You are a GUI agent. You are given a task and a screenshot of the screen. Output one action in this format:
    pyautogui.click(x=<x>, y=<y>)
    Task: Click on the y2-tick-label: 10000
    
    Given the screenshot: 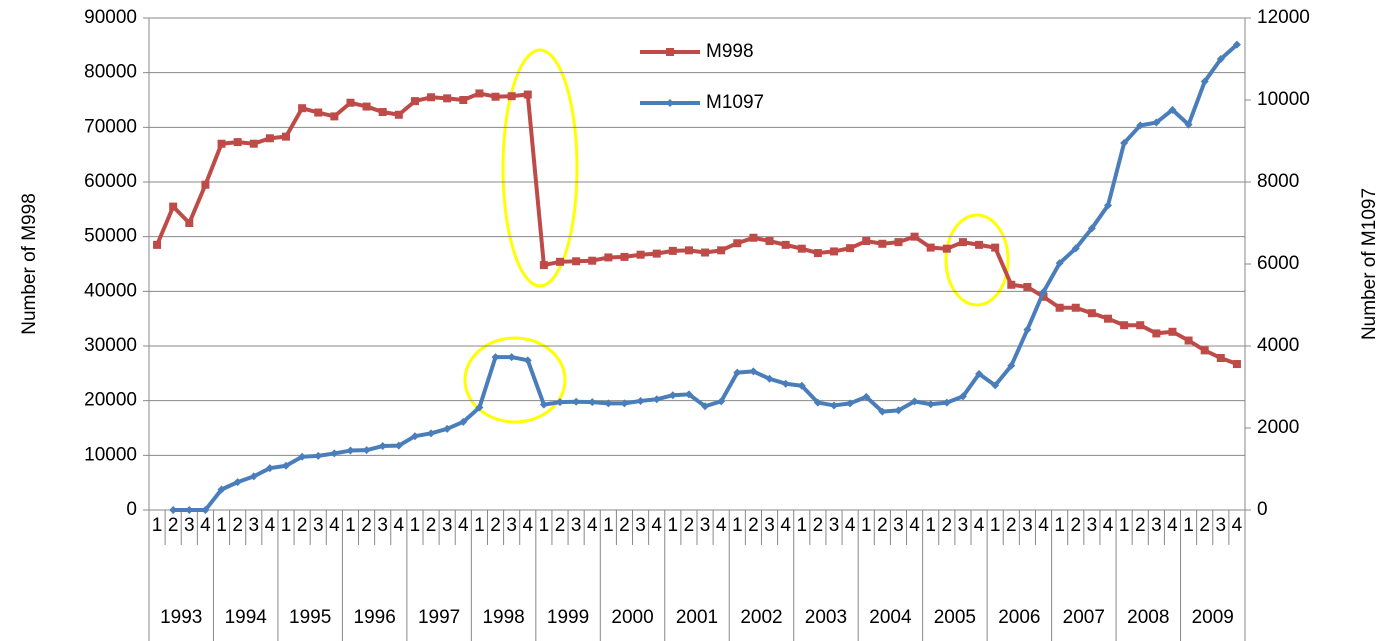 What is the action you would take?
    pyautogui.click(x=1283, y=99)
    